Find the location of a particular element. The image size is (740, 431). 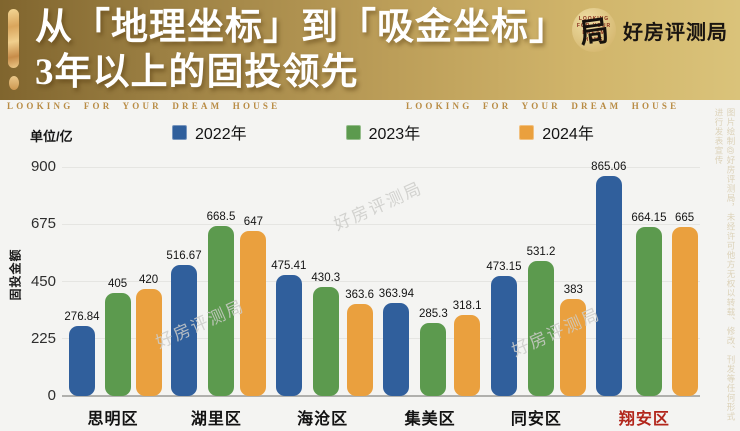

bar-group: 475.41 430.3 363.6 海沧区 is located at coordinates (322, 344).